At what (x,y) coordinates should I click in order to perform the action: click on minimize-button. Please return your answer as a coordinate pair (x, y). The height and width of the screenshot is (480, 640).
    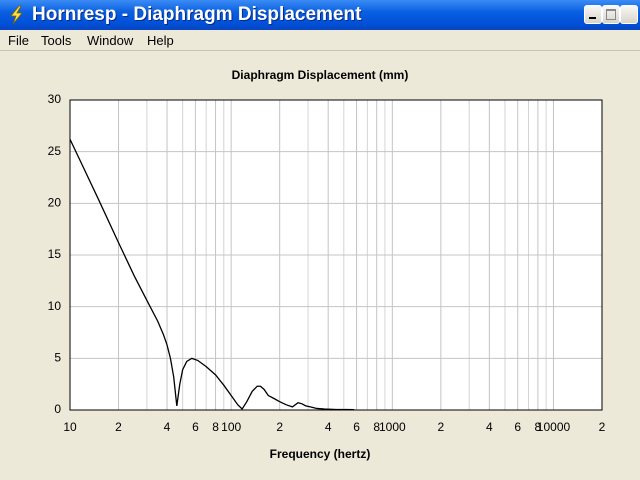
    Looking at the image, I should click on (593, 14).